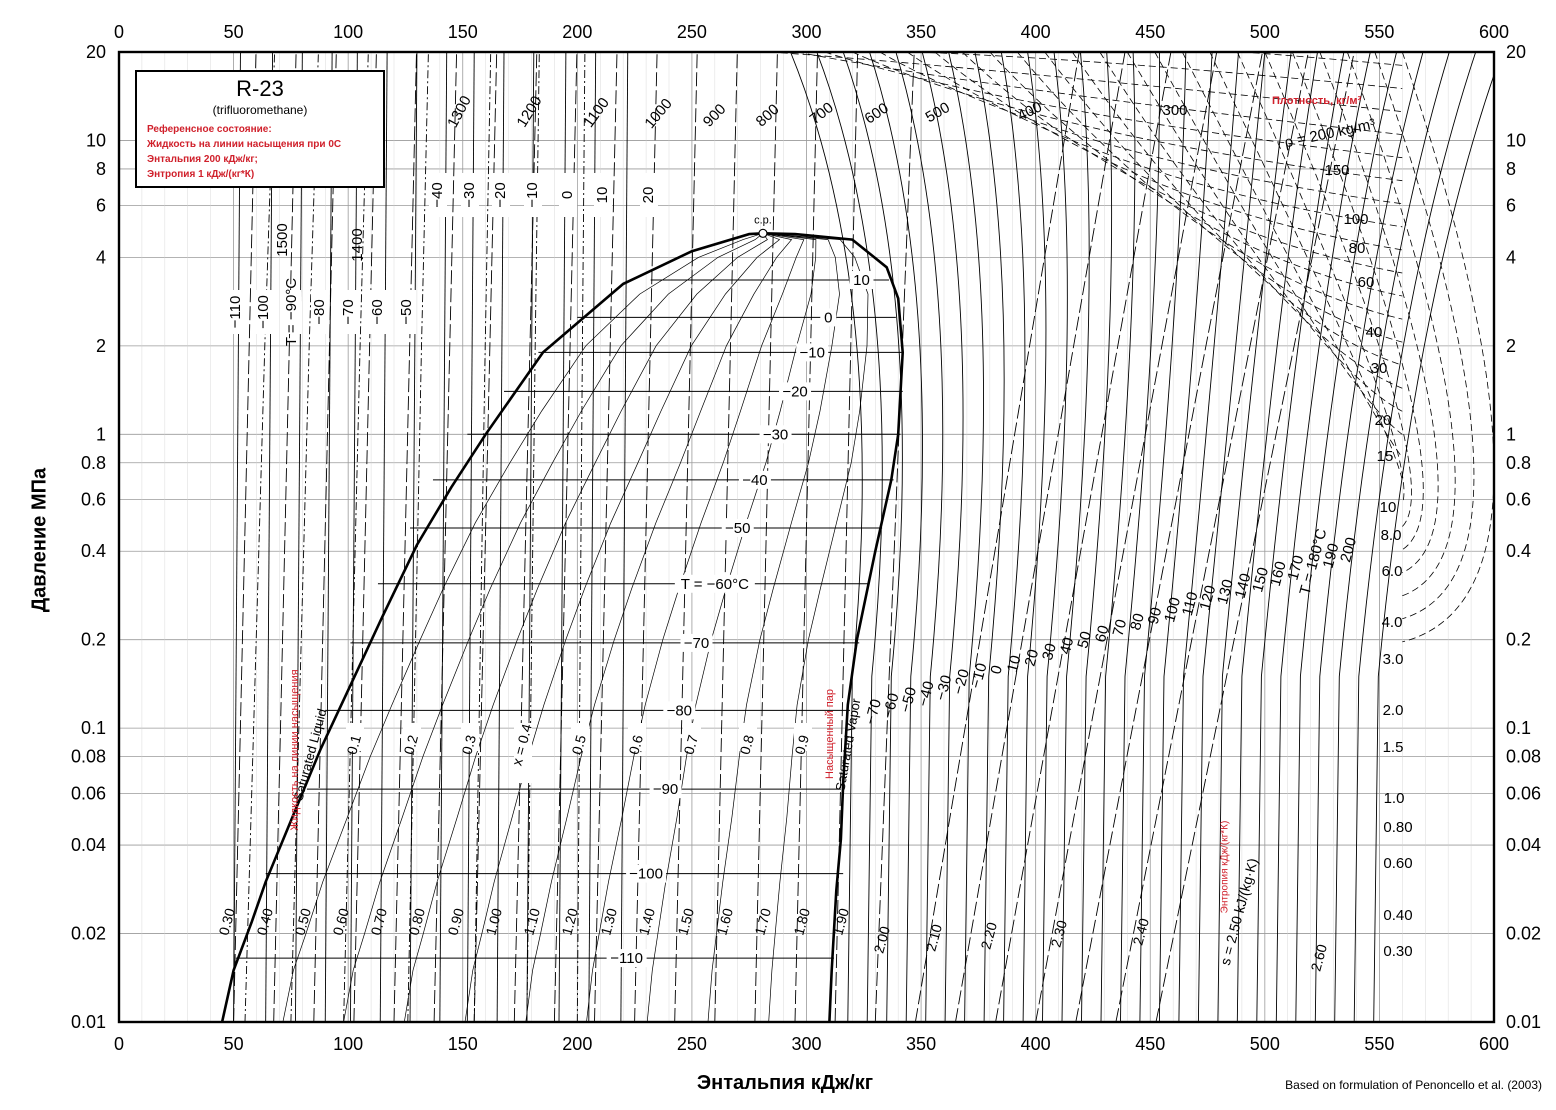  What do you see at coordinates (119, 32) in the screenshot?
I see `x-tick-label-top: 0` at bounding box center [119, 32].